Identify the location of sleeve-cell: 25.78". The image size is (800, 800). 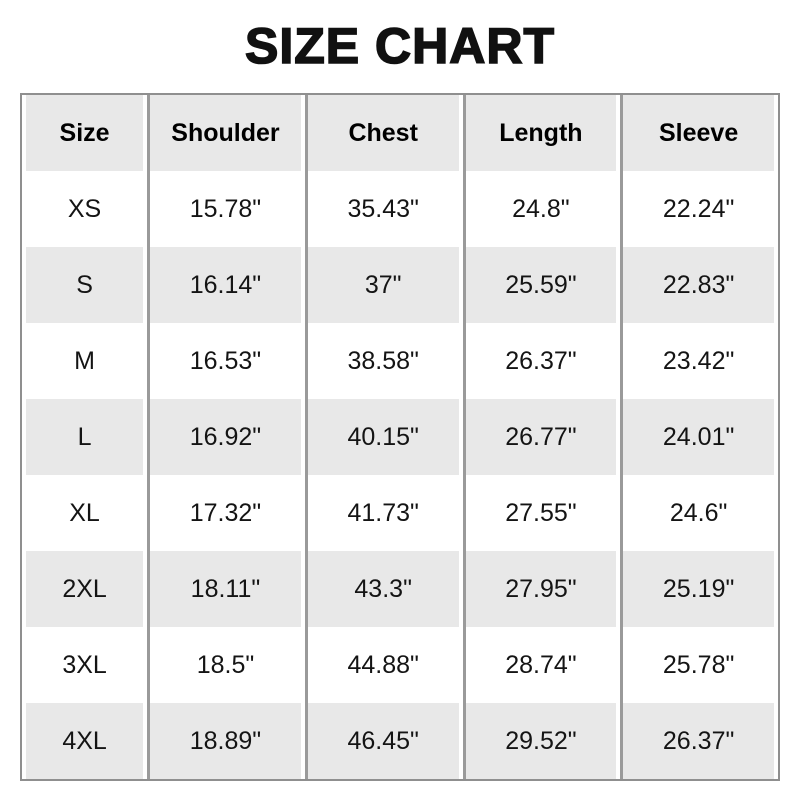
(697, 665).